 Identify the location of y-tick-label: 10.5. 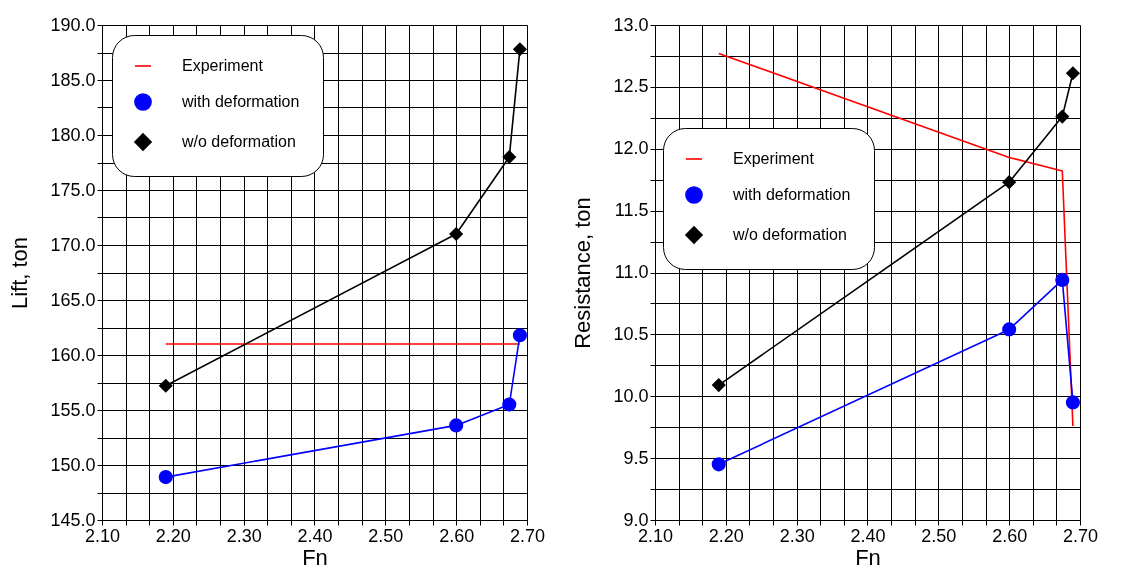
(631, 333).